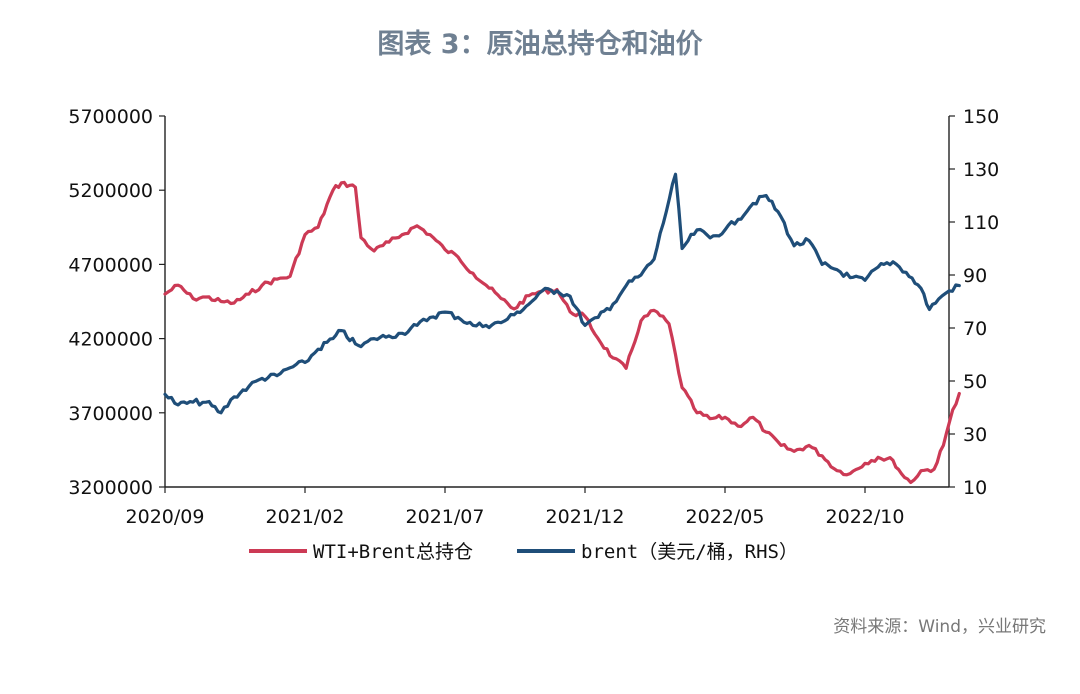 The image size is (1080, 694). I want to click on y-left-tick-label: 5700000, so click(110, 117).